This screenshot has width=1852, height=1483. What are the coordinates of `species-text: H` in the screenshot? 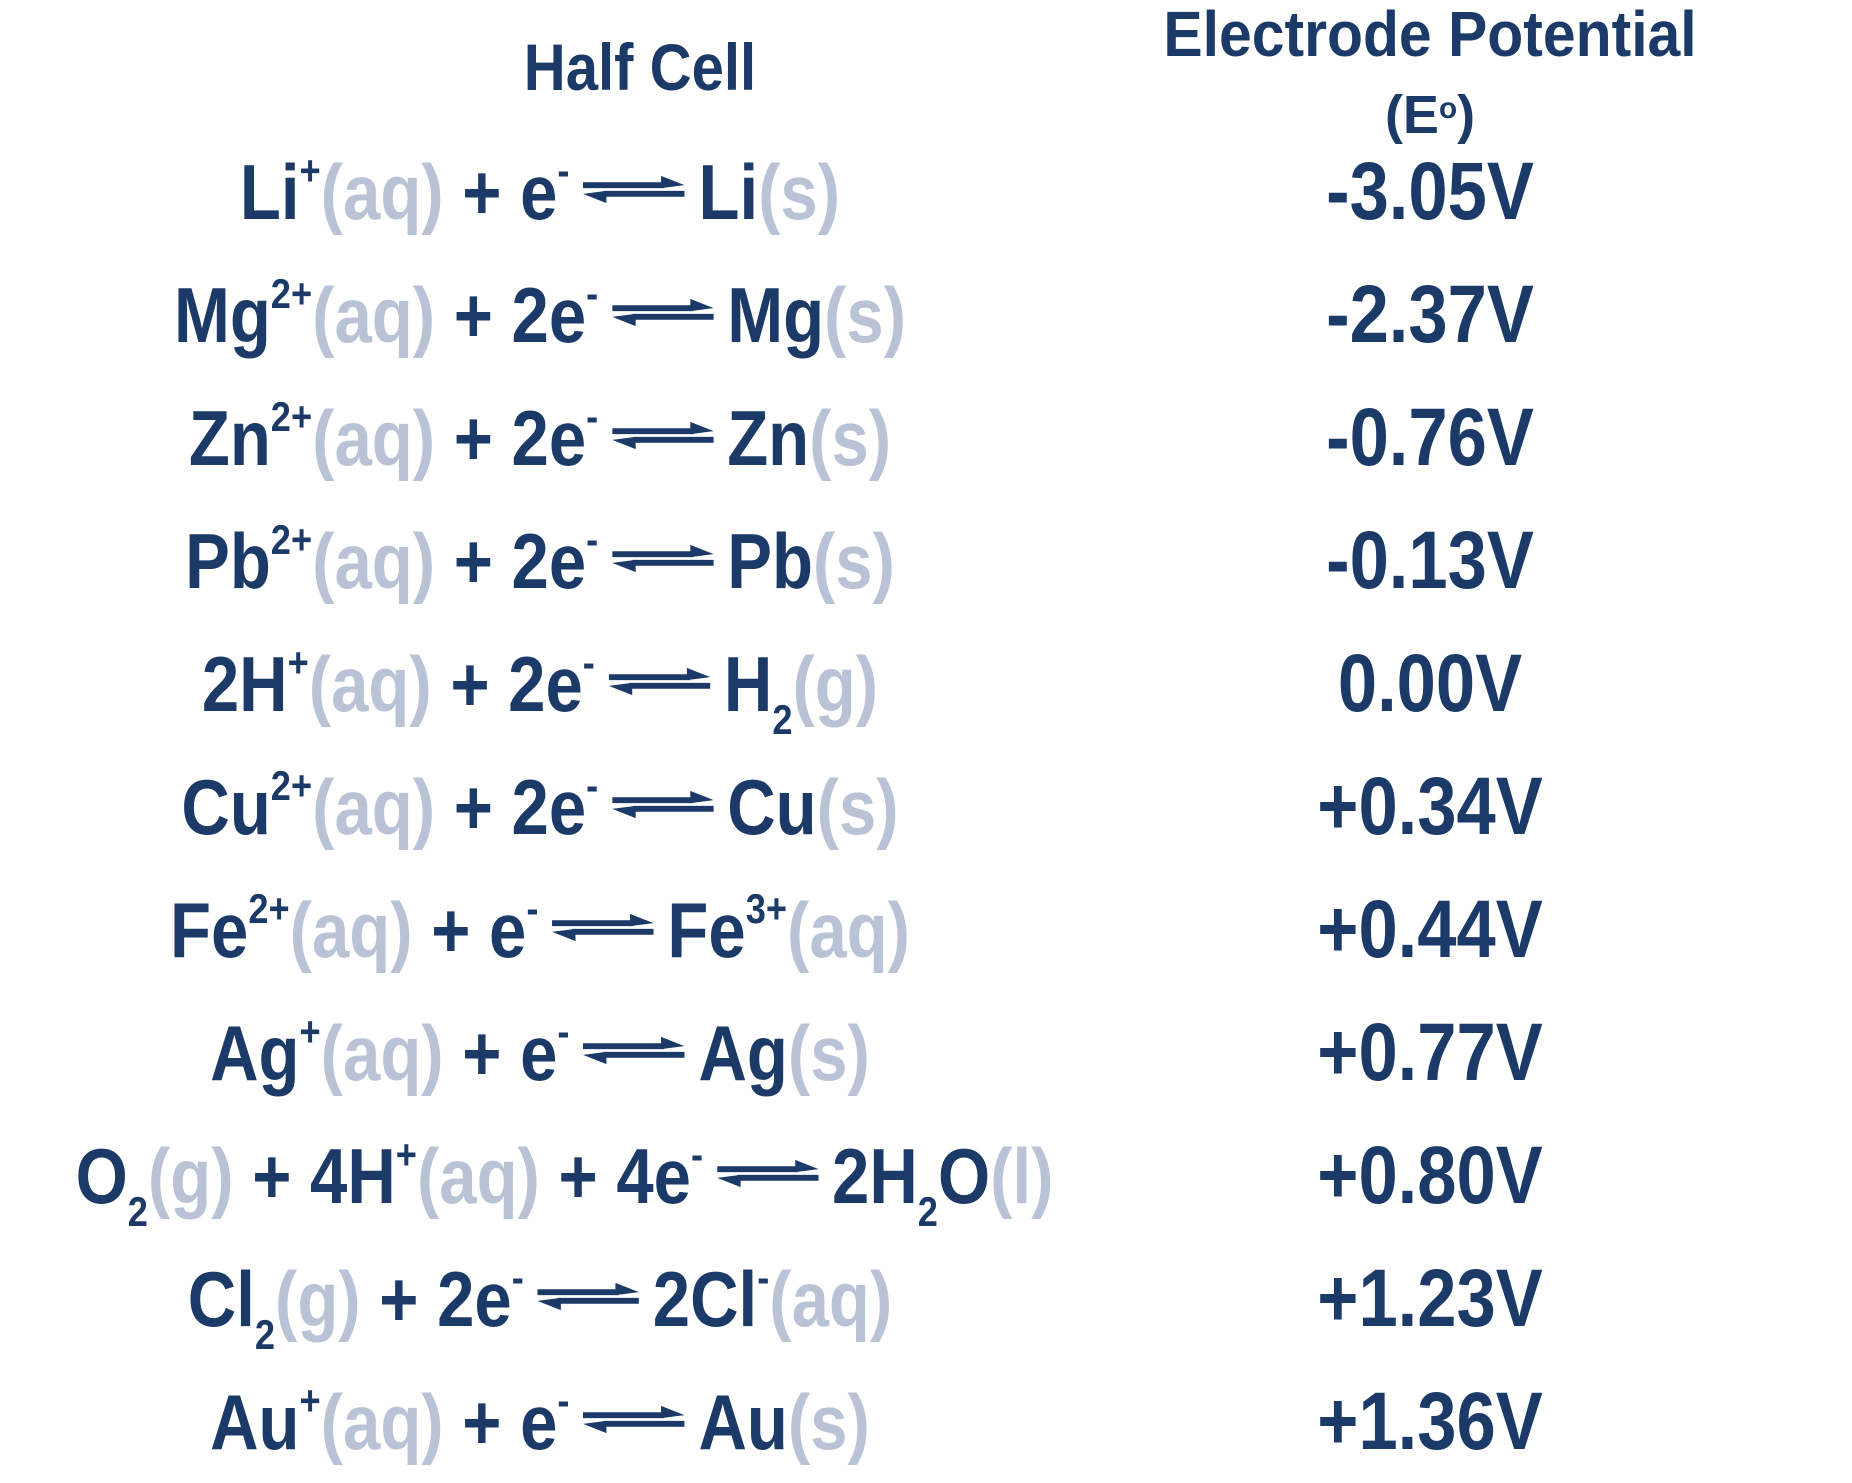 It's located at (748, 683).